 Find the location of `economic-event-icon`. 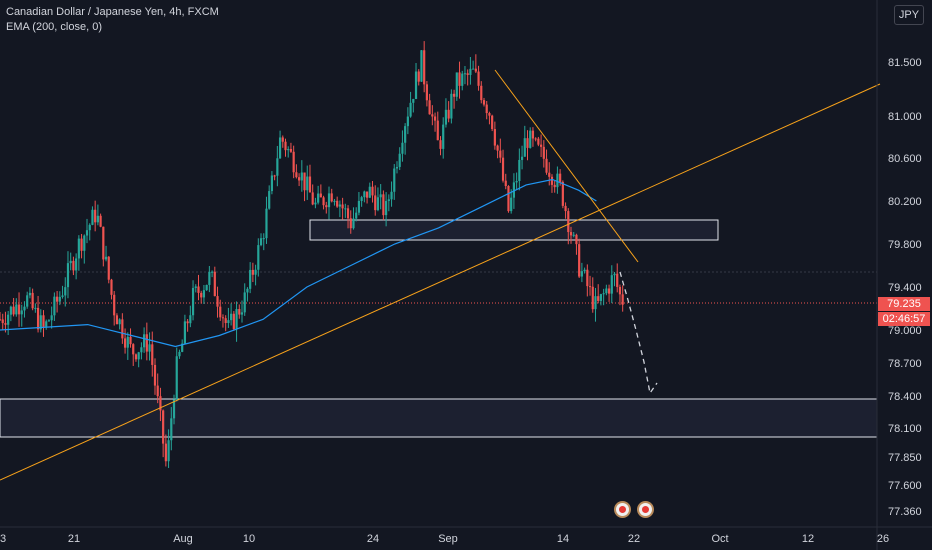

economic-event-icon is located at coordinates (645, 509).